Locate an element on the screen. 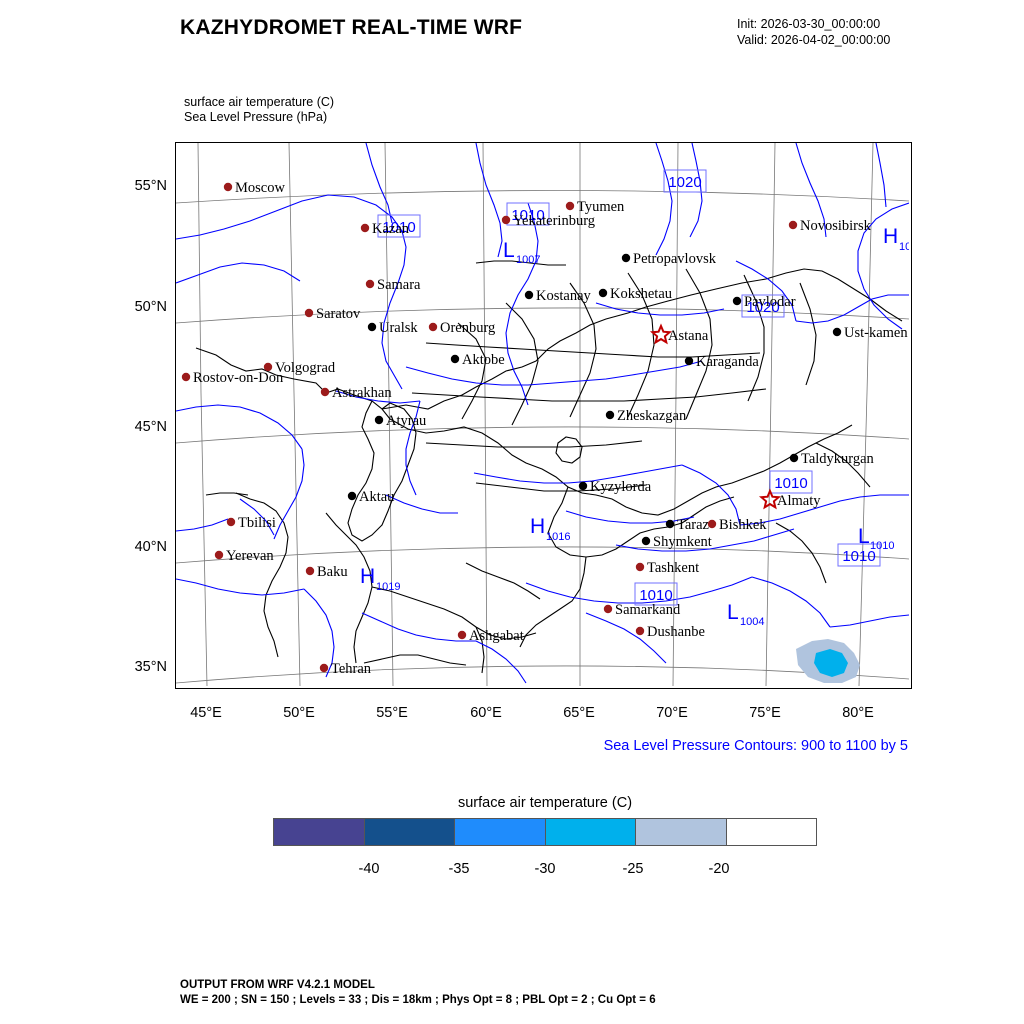  city-label: Shymkent is located at coordinates (682, 542).